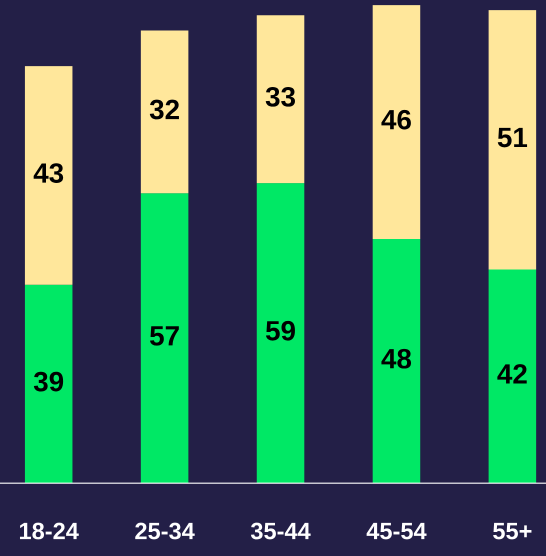  I want to click on data-label: 51, so click(513, 138).